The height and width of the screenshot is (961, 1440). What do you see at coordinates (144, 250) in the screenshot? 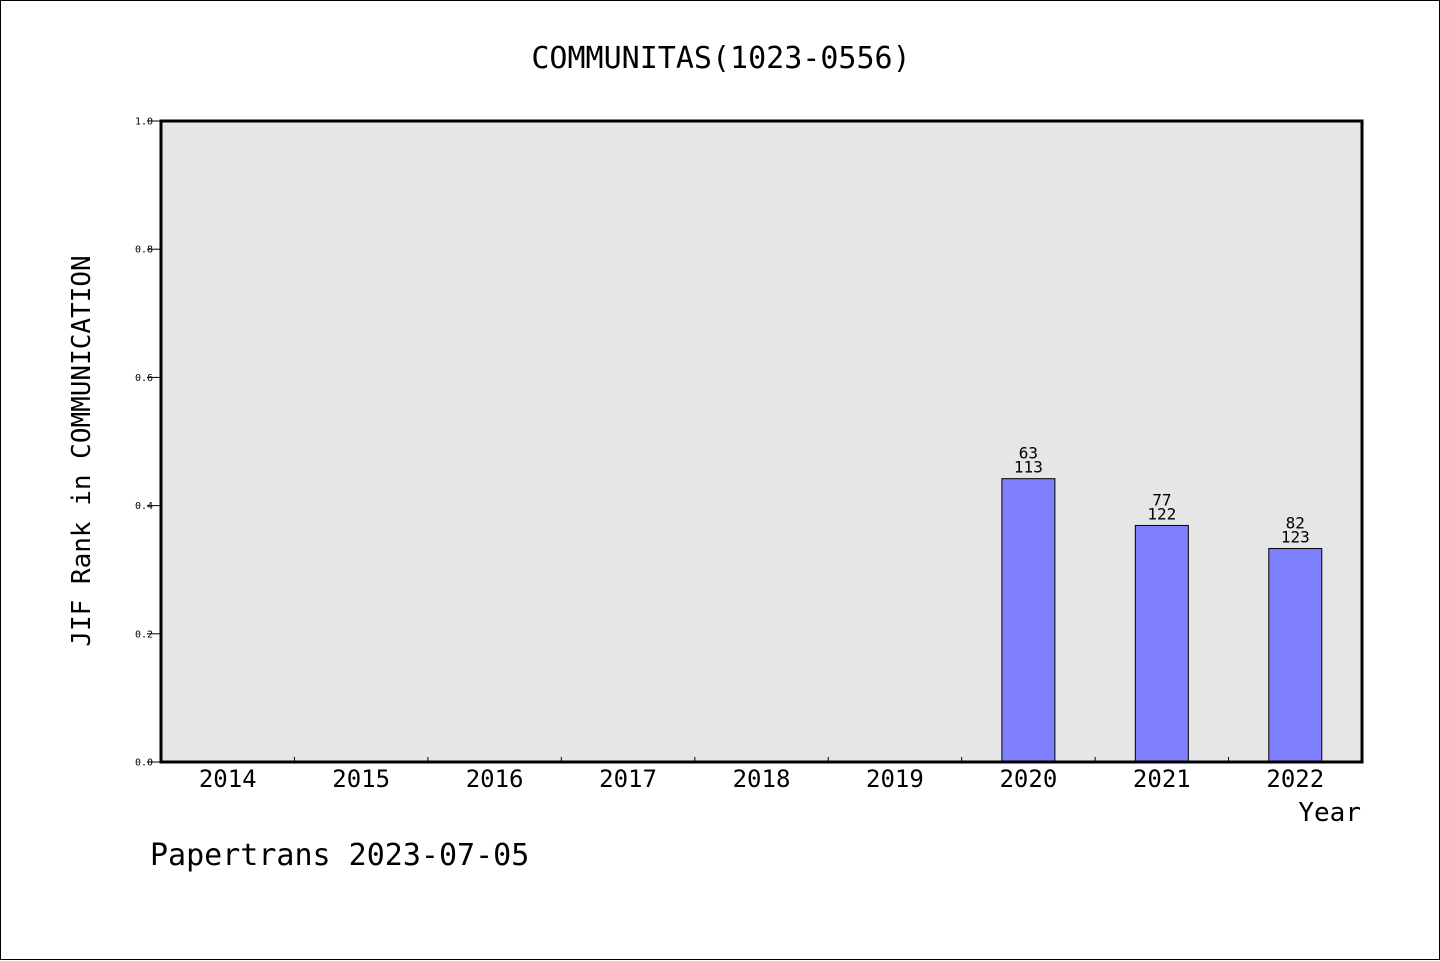
I see `y-tick-label: 0.8` at bounding box center [144, 250].